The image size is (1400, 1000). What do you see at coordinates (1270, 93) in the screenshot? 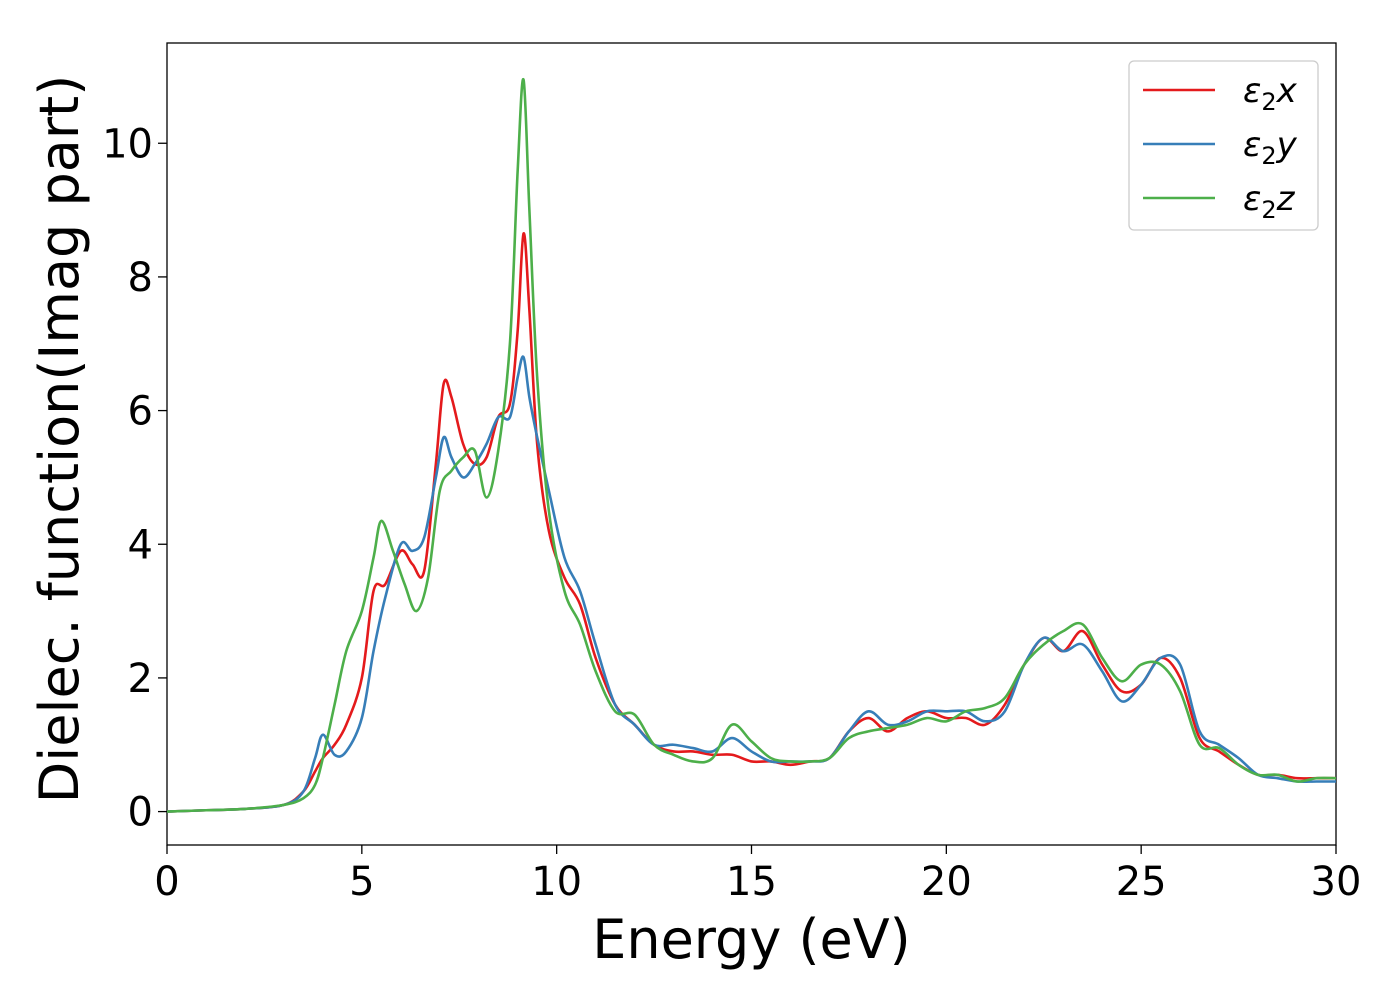
I see `legend-label-x: ε2x` at bounding box center [1270, 93].